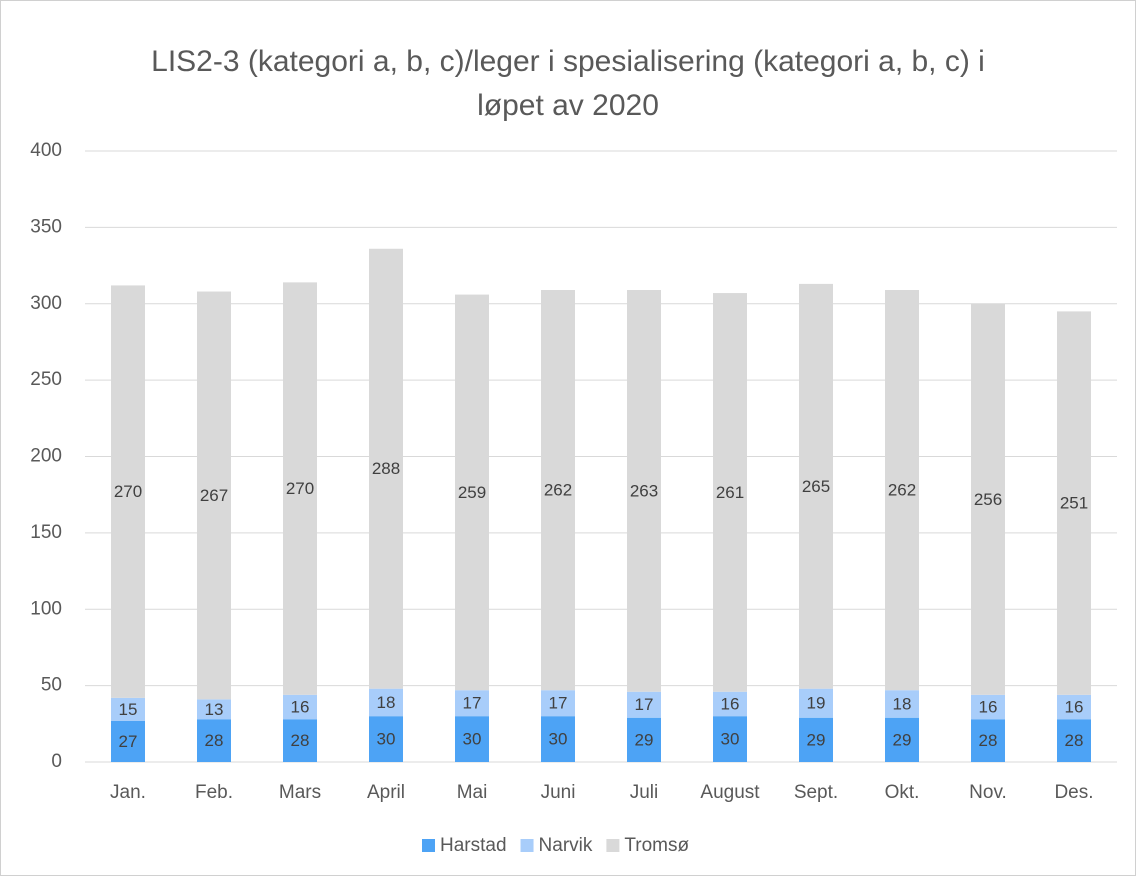  I want to click on data-label: 261, so click(730, 492).